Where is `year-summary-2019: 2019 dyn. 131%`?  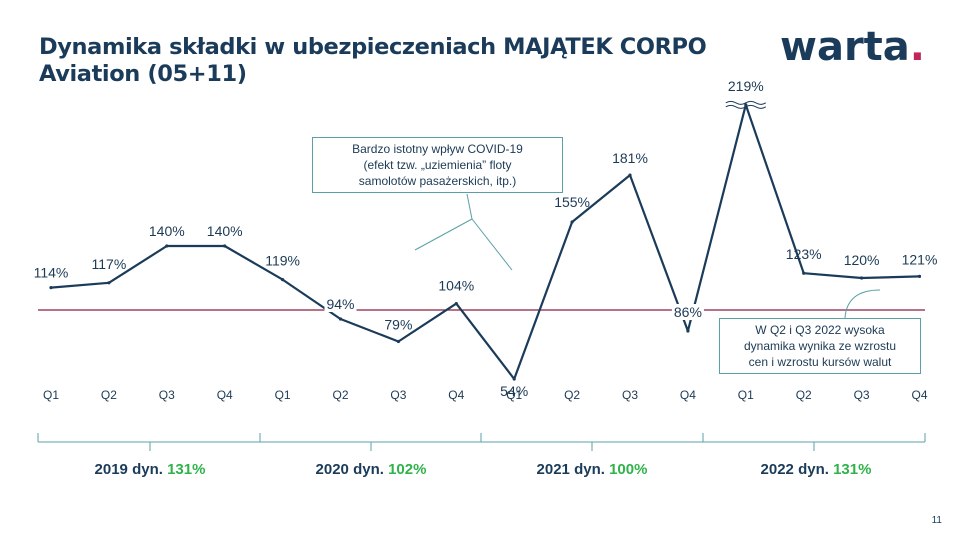 year-summary-2019: 2019 dyn. 131% is located at coordinates (150, 469).